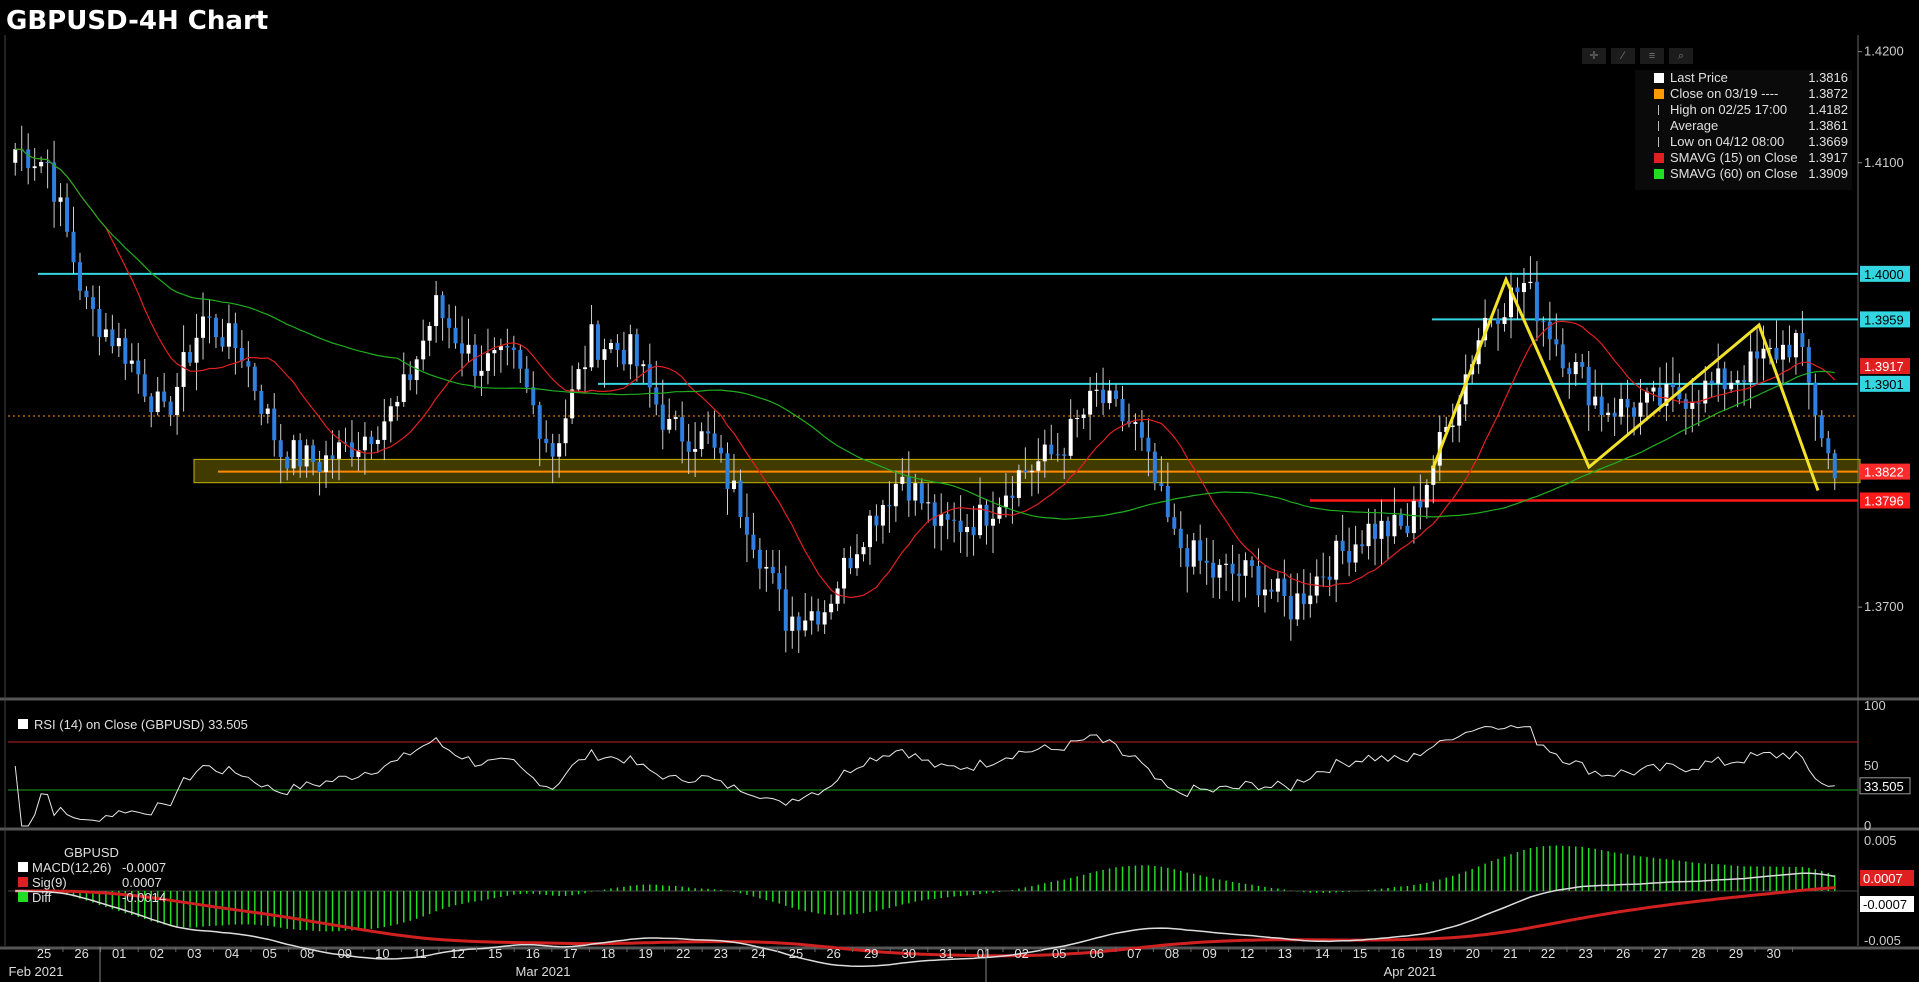 The width and height of the screenshot is (1919, 982). I want to click on draw-icon: ∕, so click(1623, 56).